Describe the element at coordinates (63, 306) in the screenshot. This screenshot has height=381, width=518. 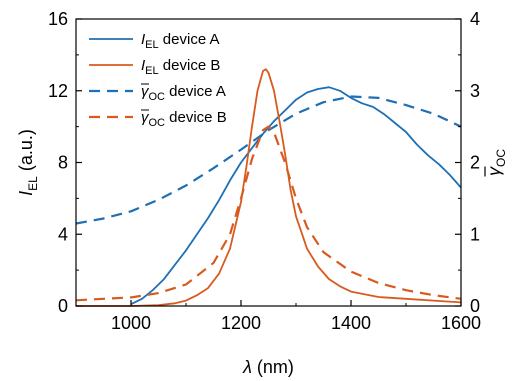
I see `y-left-tick-label: 0` at that location.